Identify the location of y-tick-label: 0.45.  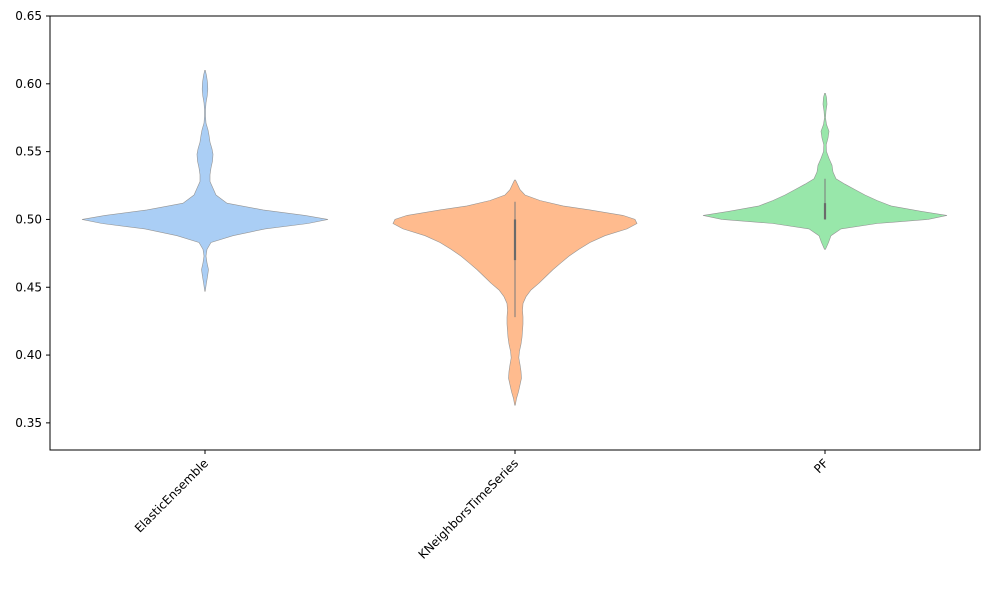
(28, 287).